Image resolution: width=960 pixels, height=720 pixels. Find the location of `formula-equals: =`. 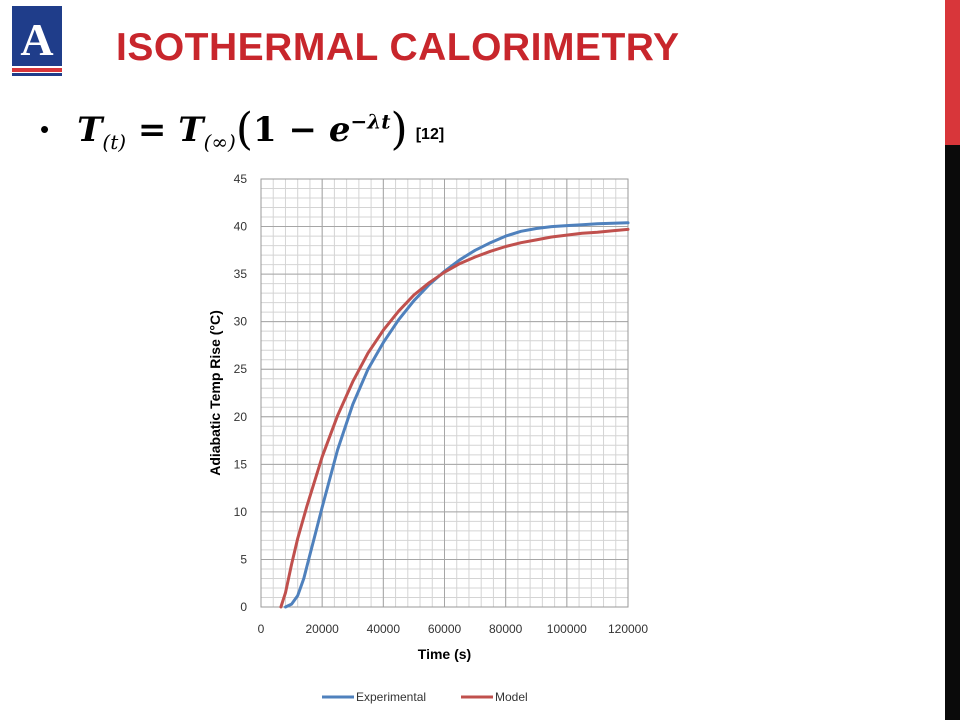

formula-equals: = is located at coordinates (152, 130).